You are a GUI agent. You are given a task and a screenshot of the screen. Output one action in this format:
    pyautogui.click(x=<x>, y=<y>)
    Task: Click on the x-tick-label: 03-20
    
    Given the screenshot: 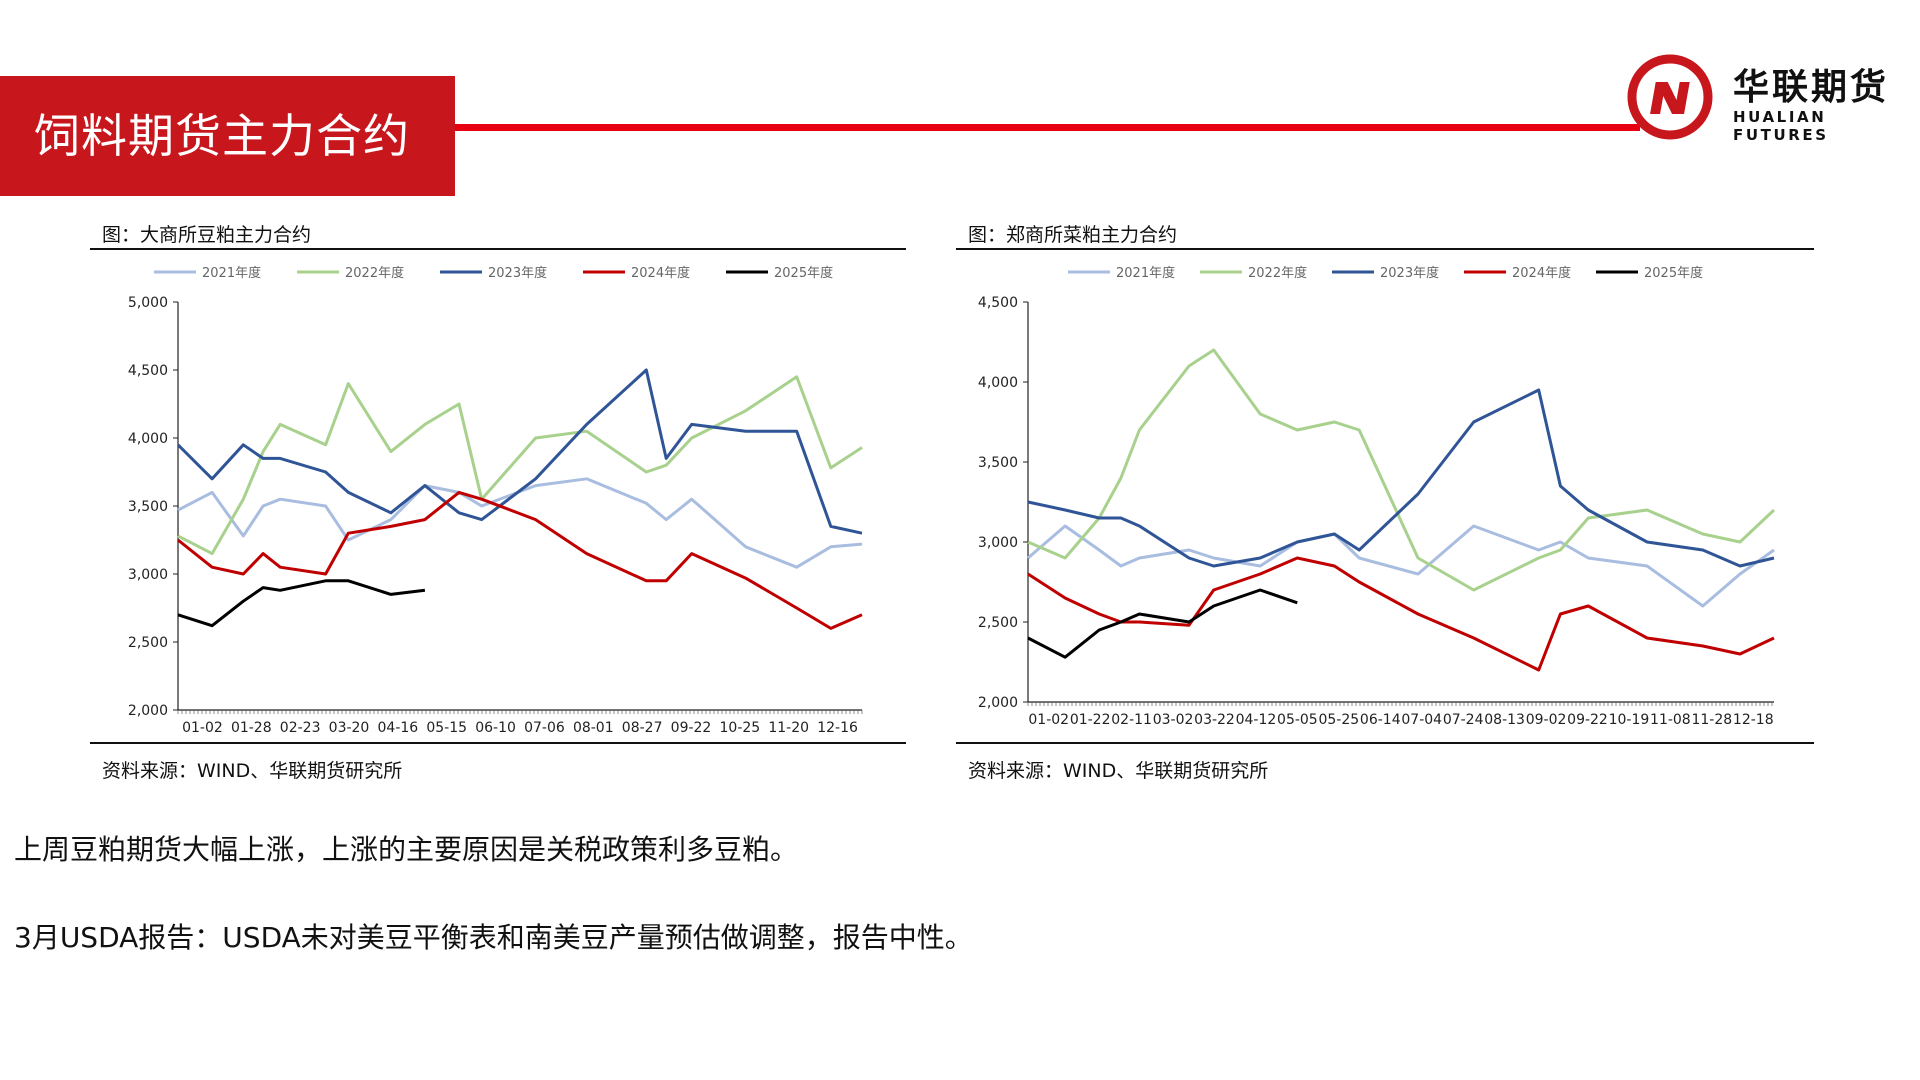 What is the action you would take?
    pyautogui.click(x=349, y=728)
    